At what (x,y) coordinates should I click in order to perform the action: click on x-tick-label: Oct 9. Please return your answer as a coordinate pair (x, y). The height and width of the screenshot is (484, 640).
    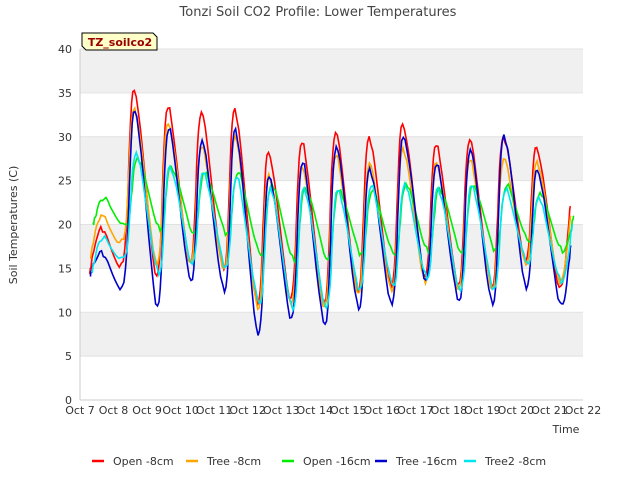
    Looking at the image, I should click on (147, 410).